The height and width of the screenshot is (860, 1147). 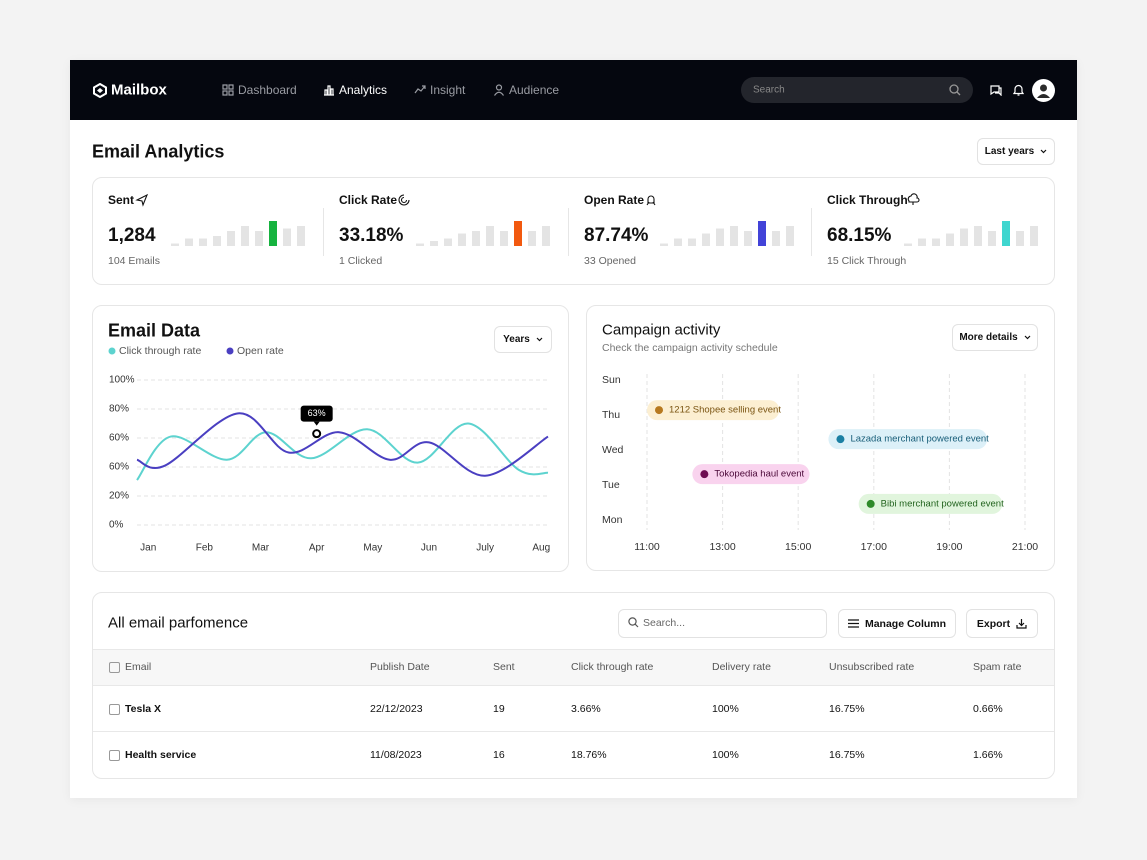 I want to click on event-label: 1212 Shopee selling event, so click(x=725, y=410).